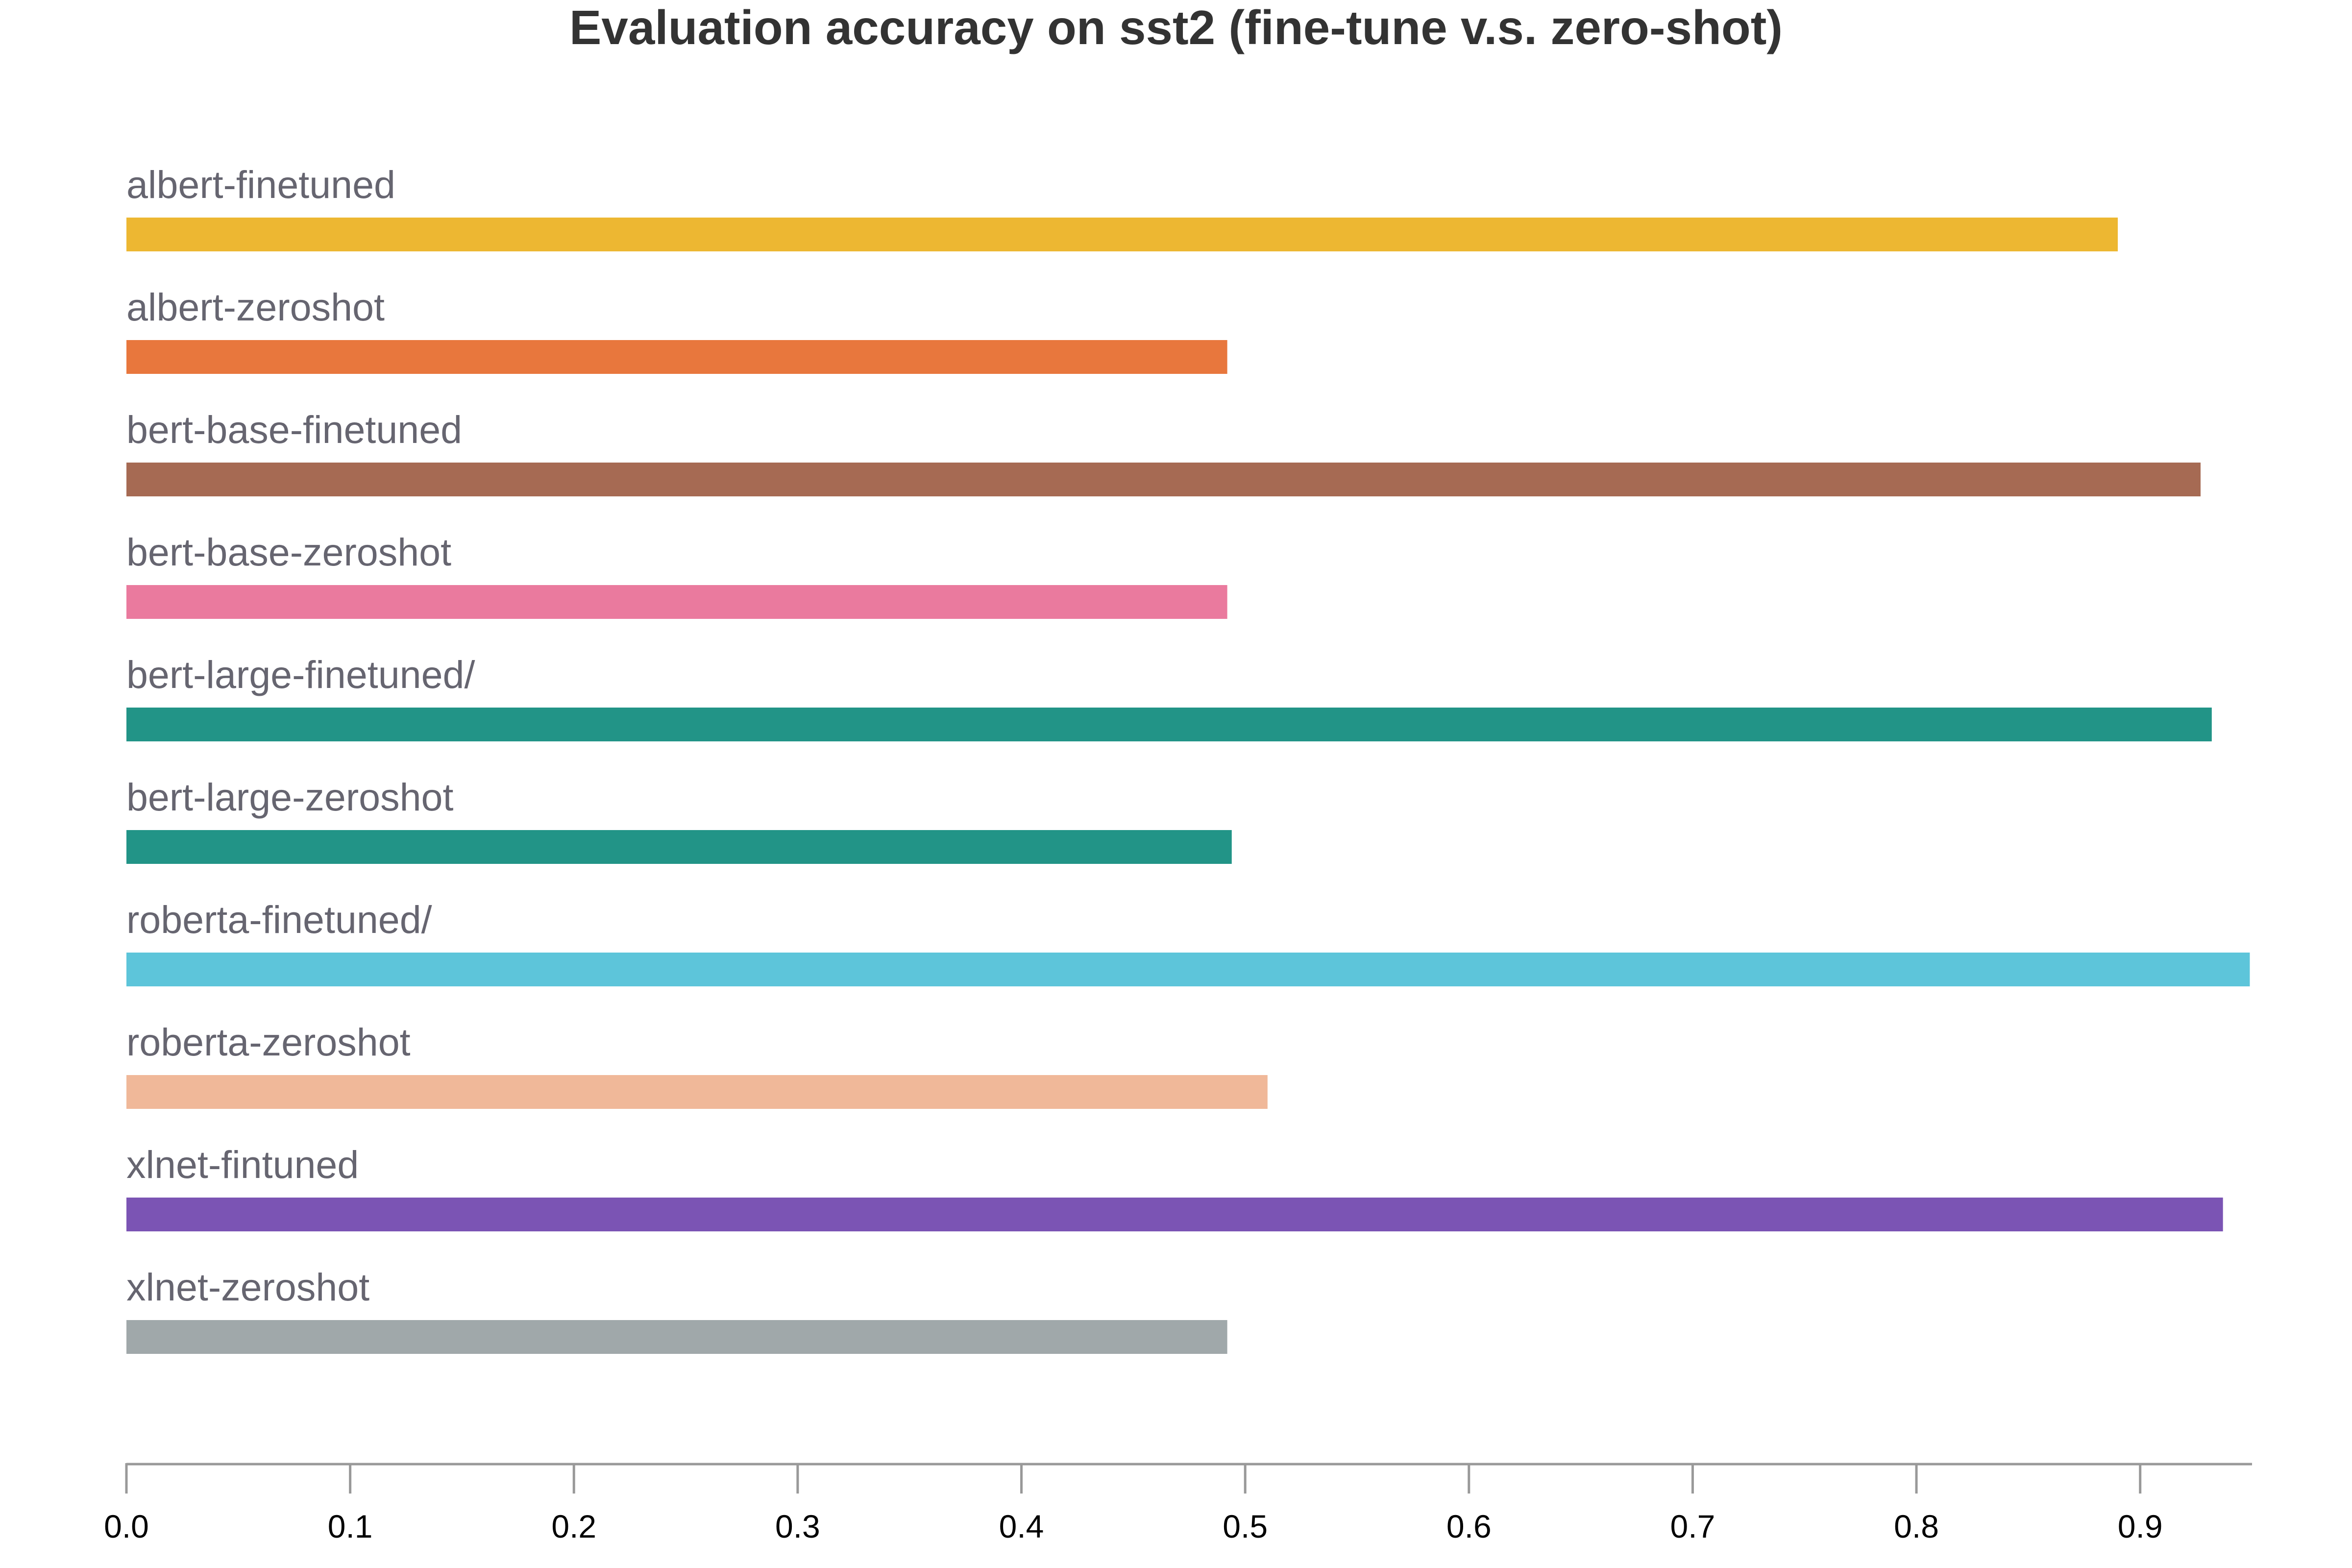 This screenshot has height=1568, width=2352. I want to click on bar-label: xlnet-zeroshot, so click(247, 1287).